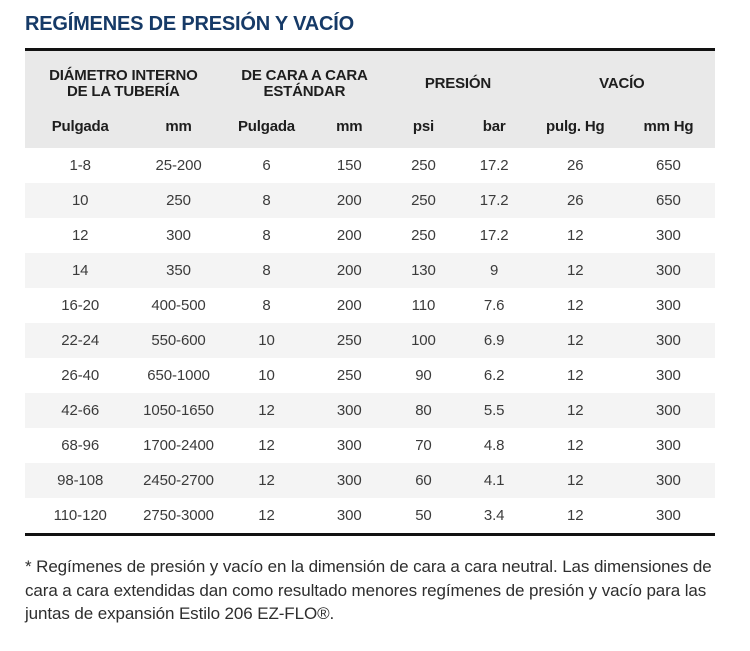  Describe the element at coordinates (370, 305) in the screenshot. I see `table-row: 16-20 400-500 8 200 110 7.6 12 300` at that location.